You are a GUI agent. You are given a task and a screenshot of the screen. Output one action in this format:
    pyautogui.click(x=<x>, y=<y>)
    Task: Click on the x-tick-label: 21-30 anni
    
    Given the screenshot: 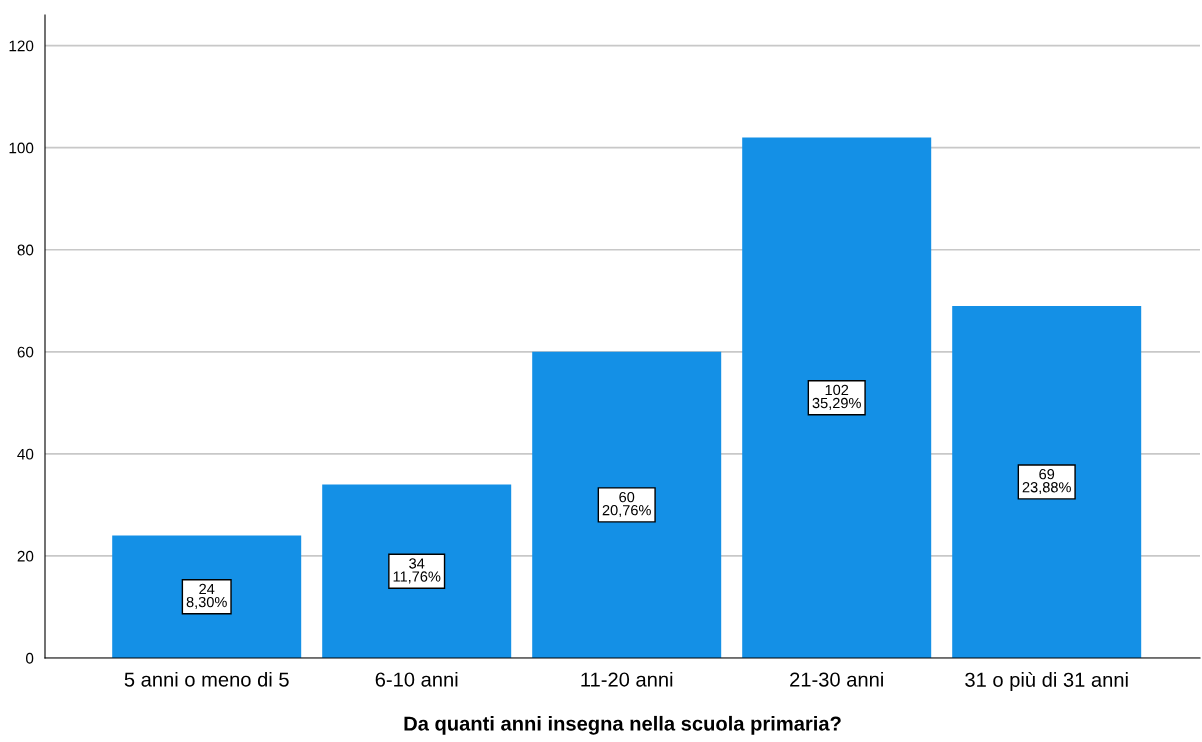 What is the action you would take?
    pyautogui.click(x=836, y=679)
    